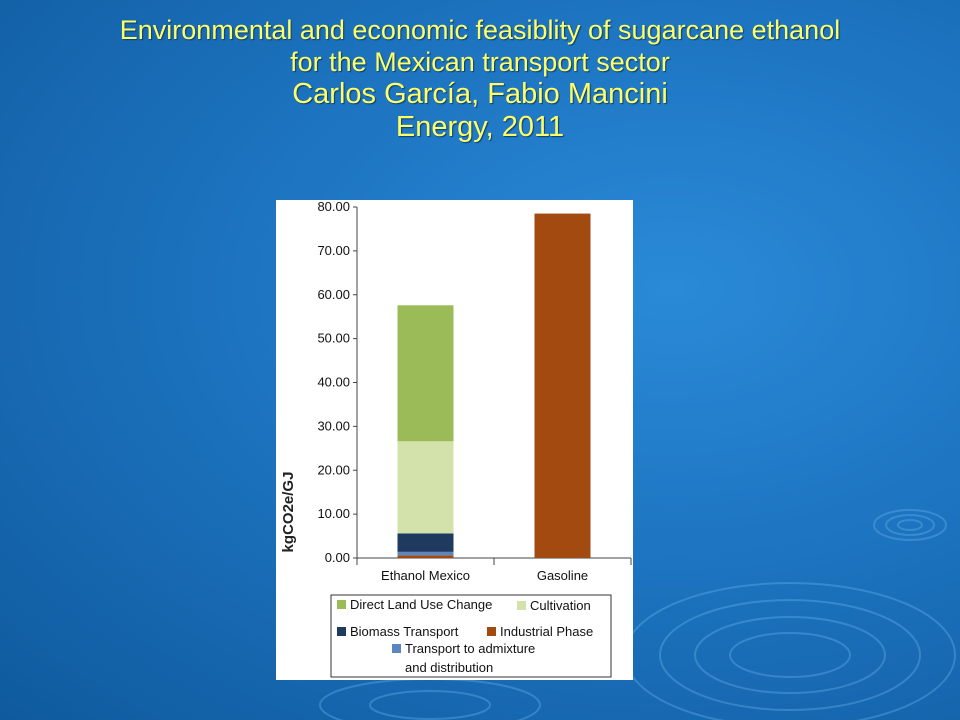 The height and width of the screenshot is (720, 960). I want to click on bar-segment-biomass-transport-ethanol-mexico, so click(425, 542).